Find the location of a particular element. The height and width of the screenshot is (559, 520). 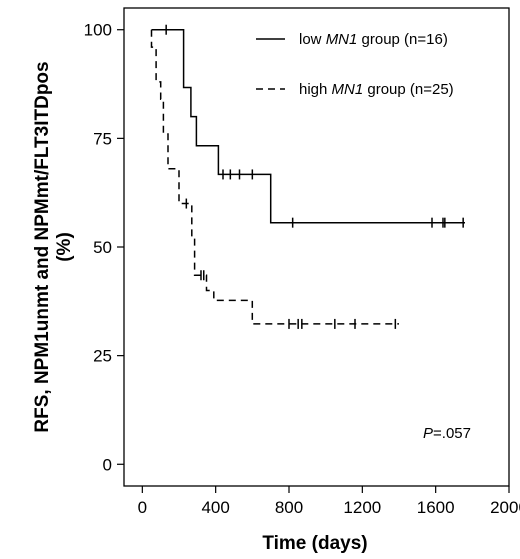

x-tick-label: 1200 is located at coordinates (362, 507).